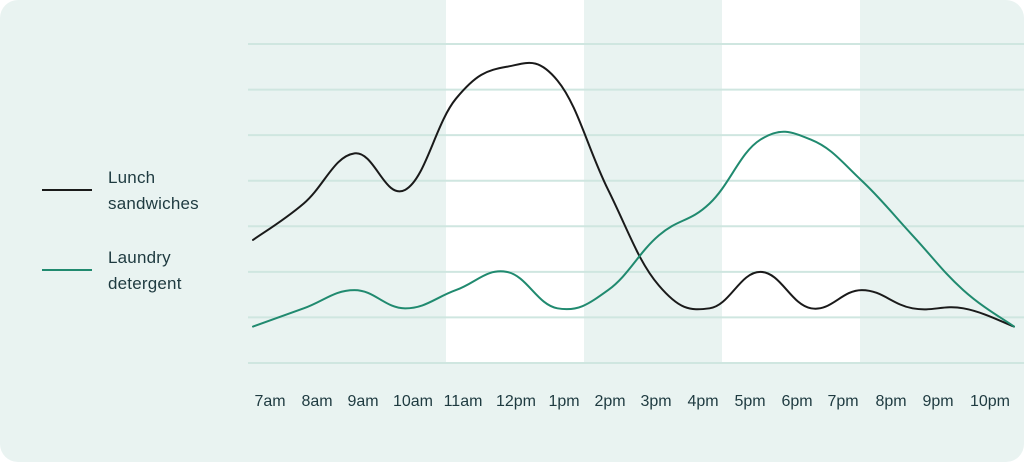 The width and height of the screenshot is (1024, 462). I want to click on x-tick-label: 10pm, so click(990, 401).